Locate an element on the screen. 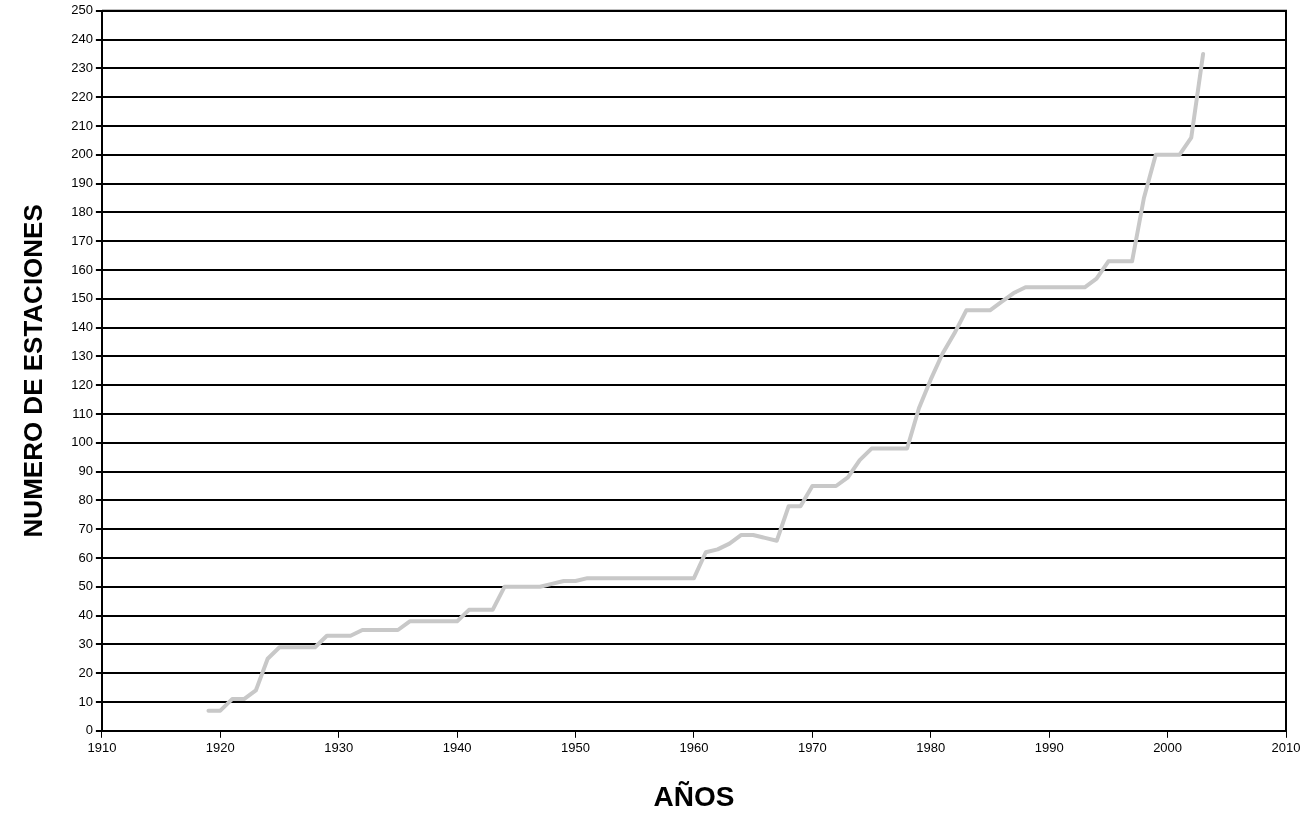 The image size is (1306, 829). y-axis-title: NUMERO DE ESTACIONES is located at coordinates (32, 371).